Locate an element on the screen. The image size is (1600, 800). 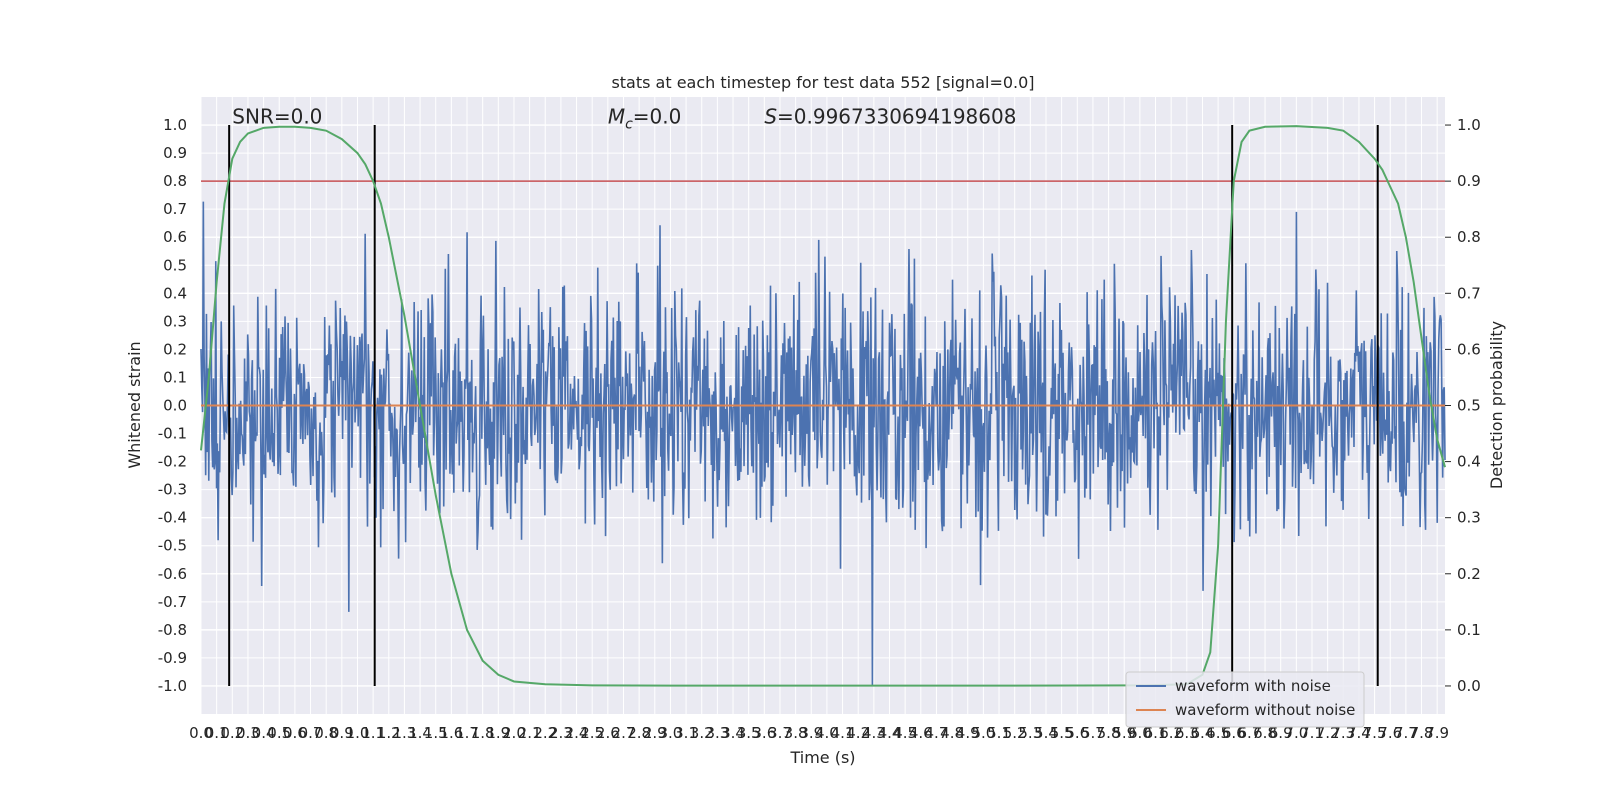
x-tick-label: 2.8 is located at coordinates (639, 733).